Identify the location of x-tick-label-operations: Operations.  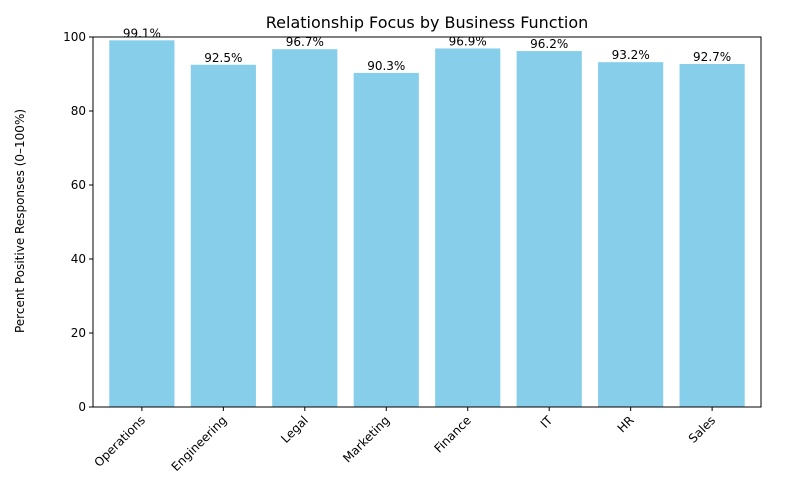
(119, 441).